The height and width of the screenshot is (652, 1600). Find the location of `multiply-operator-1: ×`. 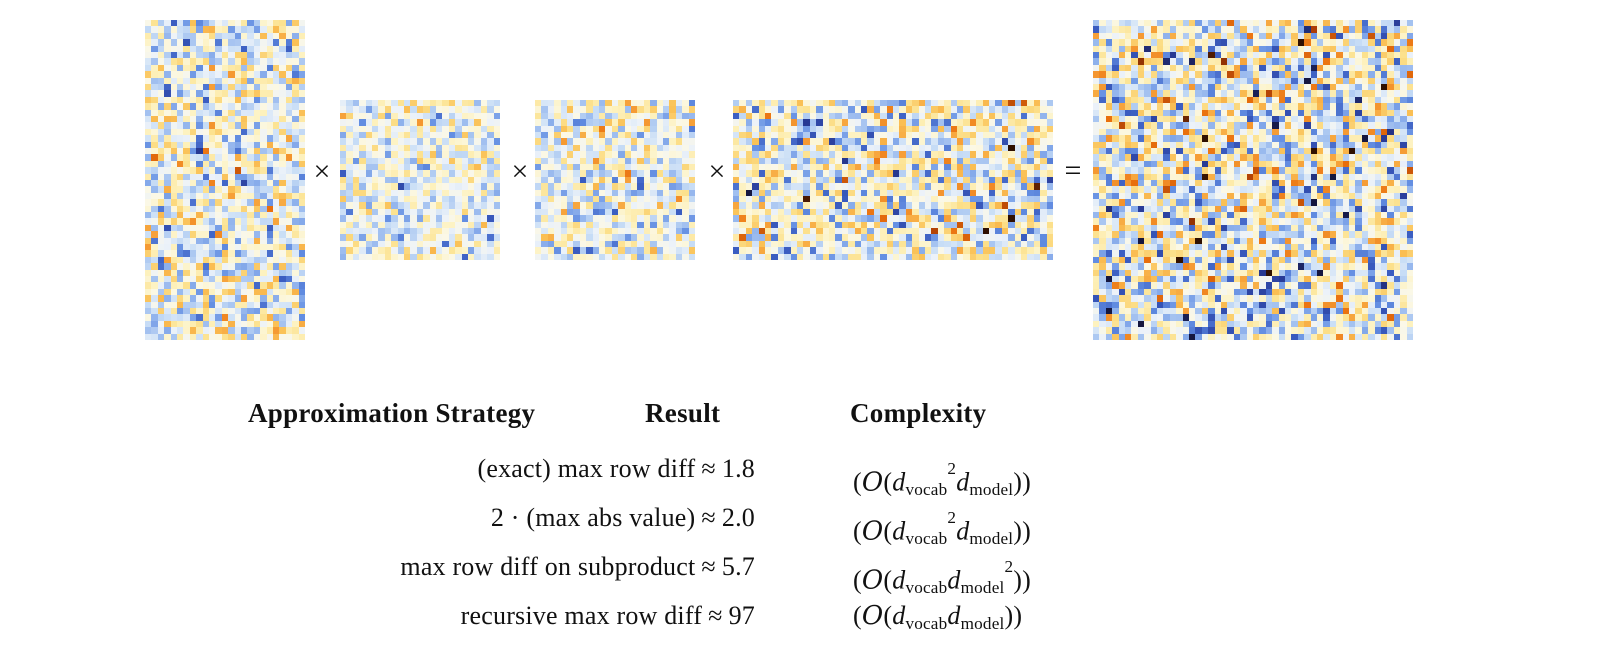

multiply-operator-1: × is located at coordinates (322, 171).